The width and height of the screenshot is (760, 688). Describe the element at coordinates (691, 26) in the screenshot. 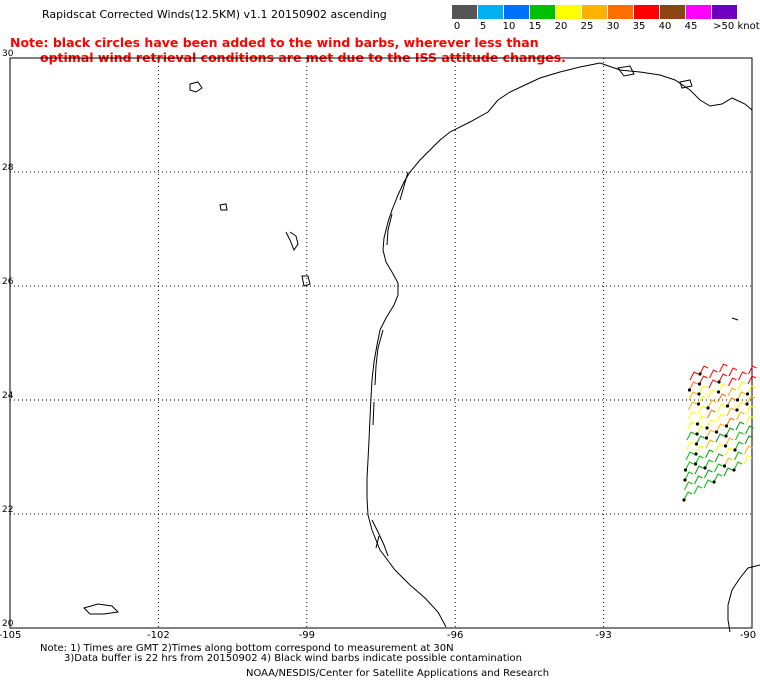

I see `colorbar-label: 45` at that location.